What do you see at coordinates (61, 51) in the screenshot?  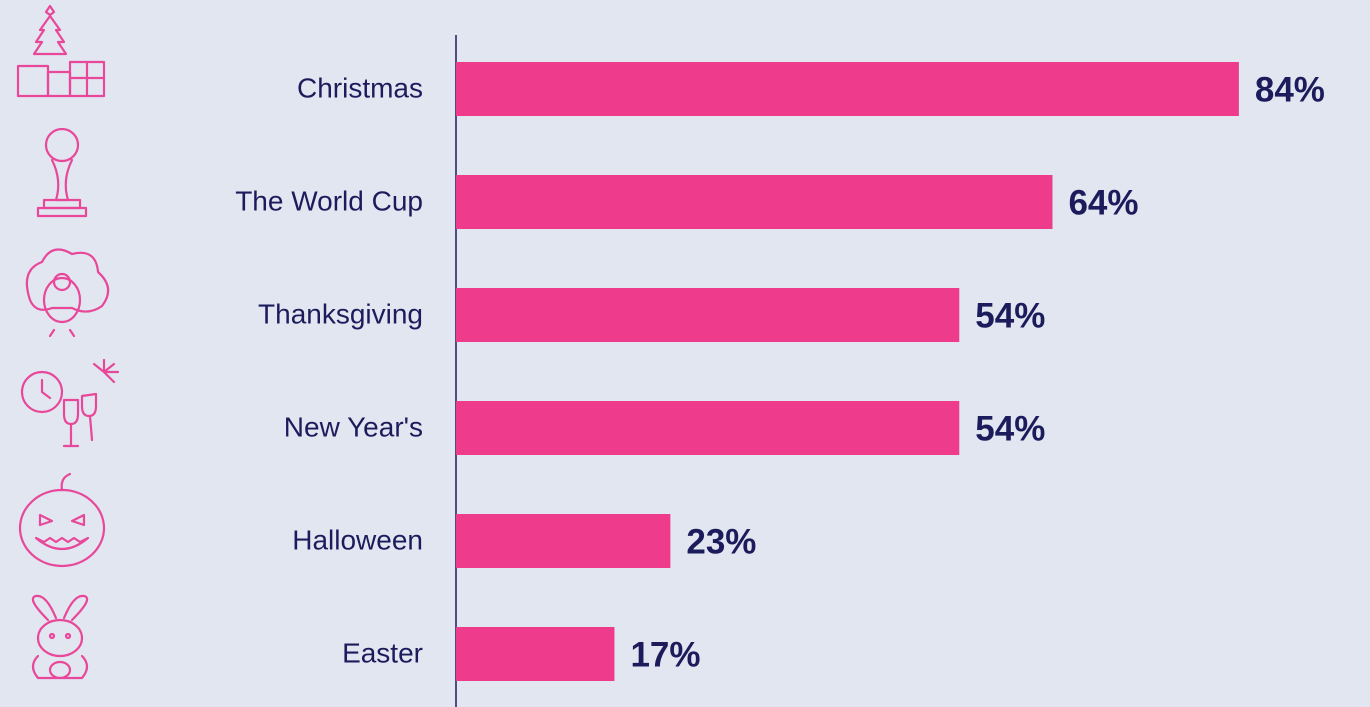 I see `icon-christmas` at bounding box center [61, 51].